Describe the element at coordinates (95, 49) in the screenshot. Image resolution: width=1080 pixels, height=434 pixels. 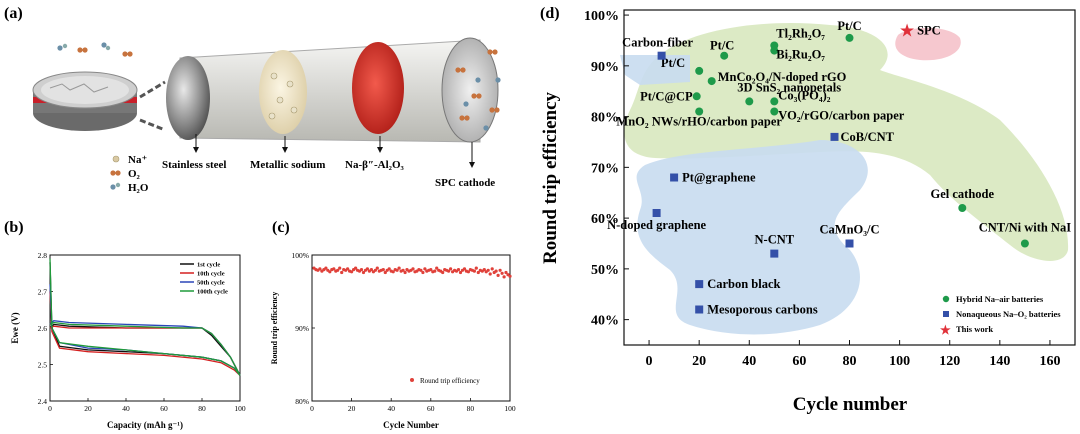
I see `floating-molecules` at that location.